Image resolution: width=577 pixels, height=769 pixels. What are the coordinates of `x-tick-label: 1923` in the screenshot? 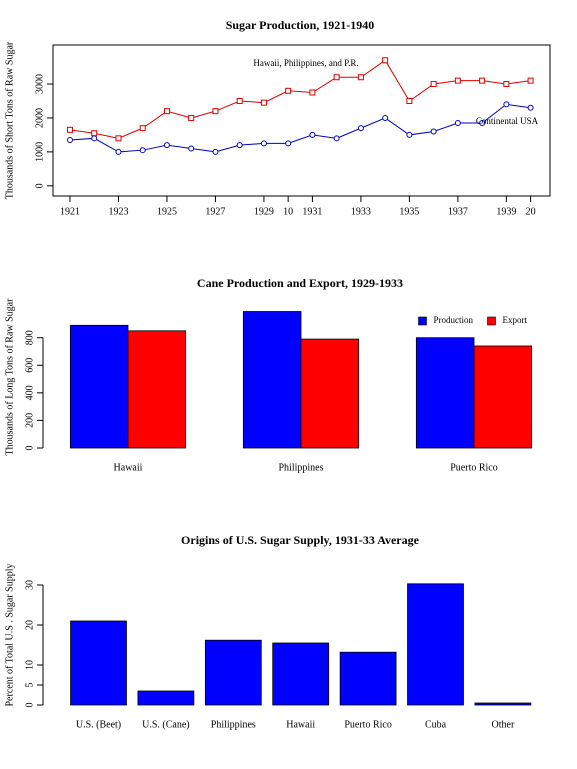 It's located at (118, 211).